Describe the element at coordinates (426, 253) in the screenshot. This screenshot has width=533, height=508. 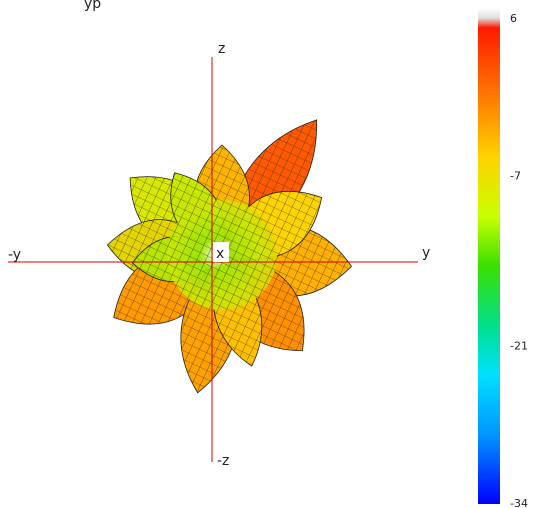
I see `y-axis-label: y` at that location.